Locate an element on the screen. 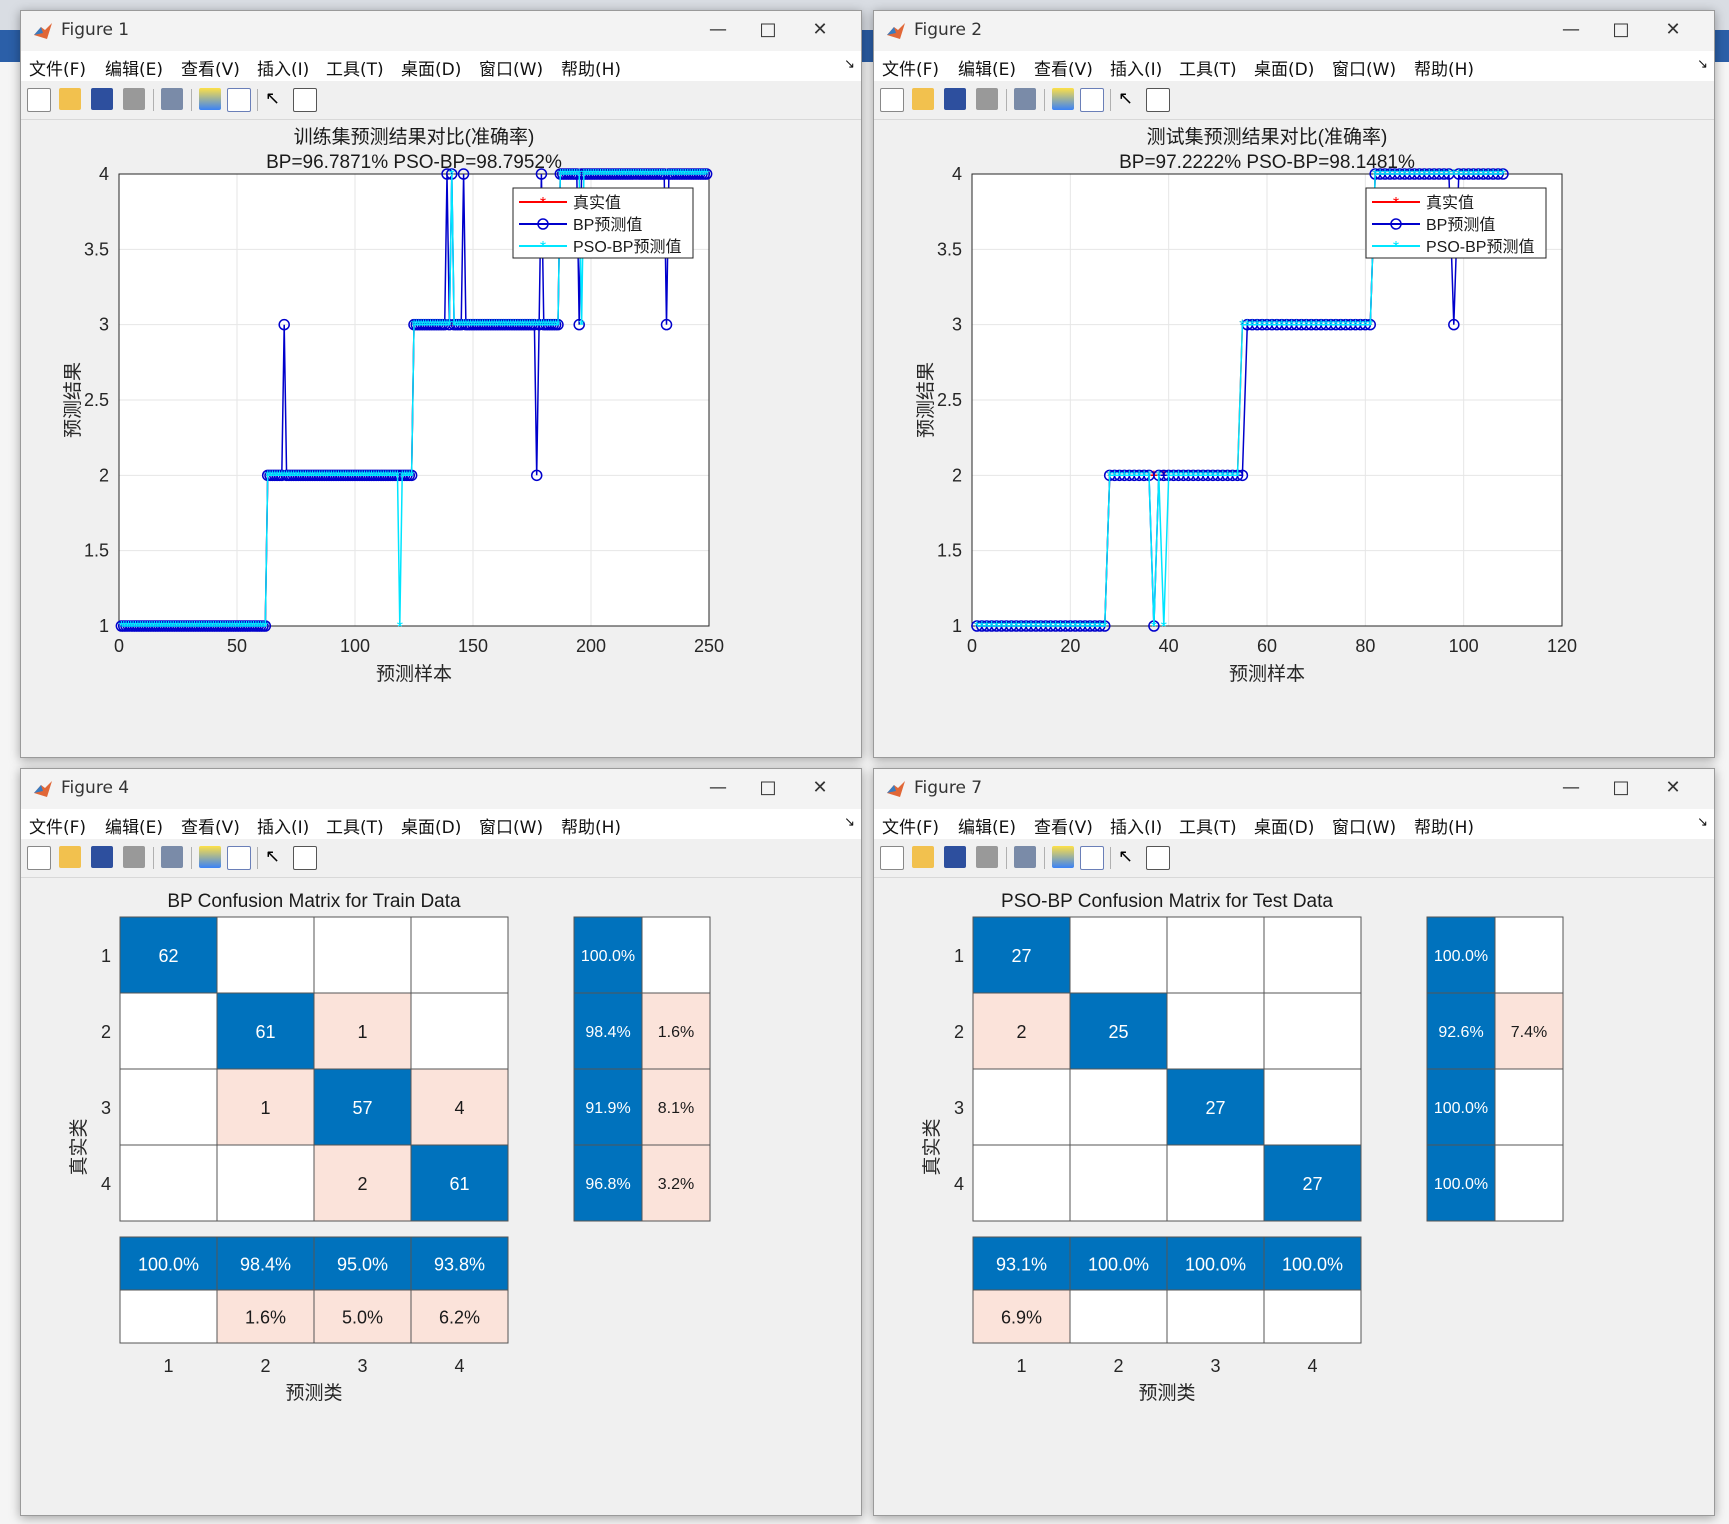 The image size is (1729, 1524). title-bar: Figure 4 — □ ✕ is located at coordinates (441, 789).